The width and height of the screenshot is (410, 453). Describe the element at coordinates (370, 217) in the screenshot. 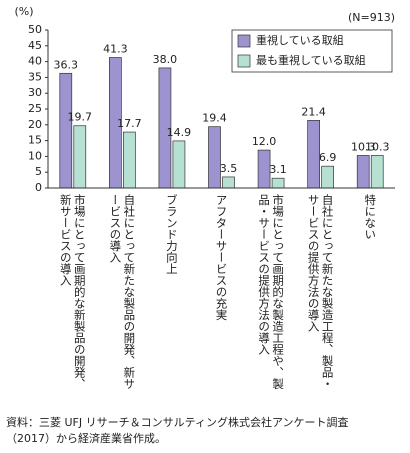

I see `x-tick-label: 特にない` at that location.